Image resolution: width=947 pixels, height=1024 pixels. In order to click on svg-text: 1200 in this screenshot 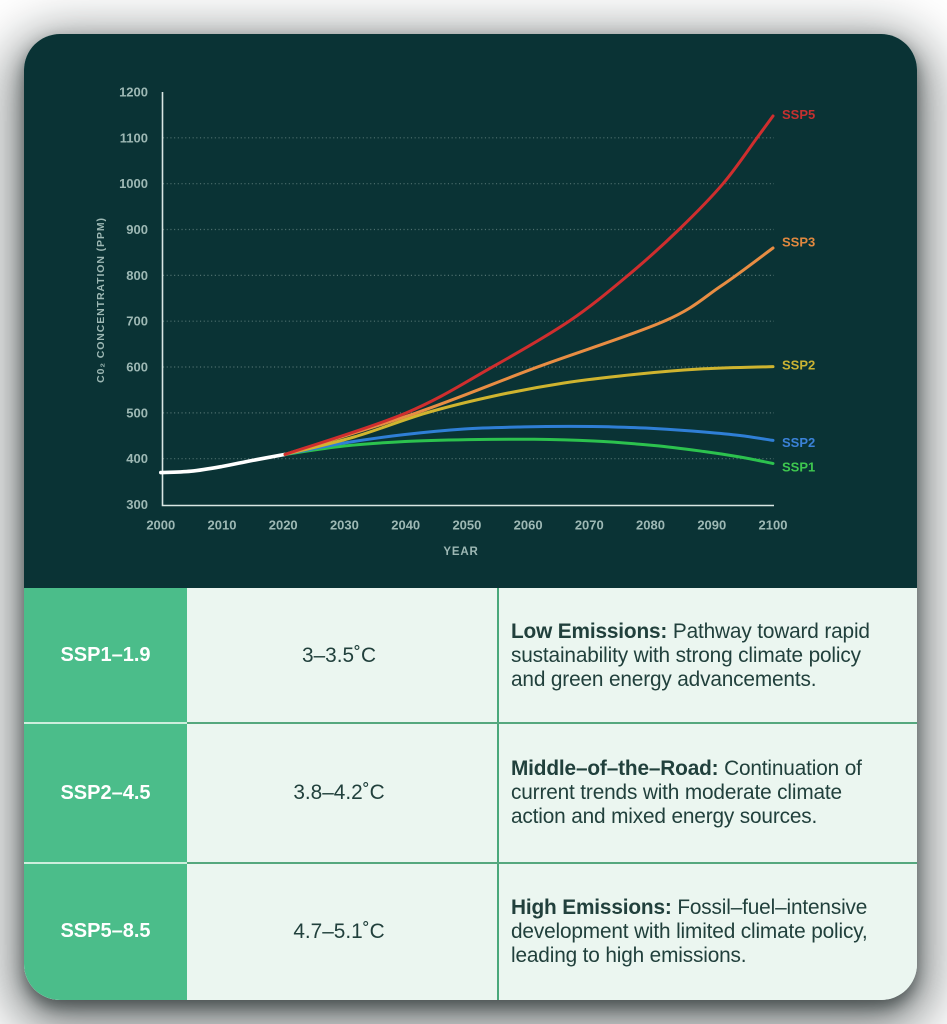, I will do `click(133, 92)`.